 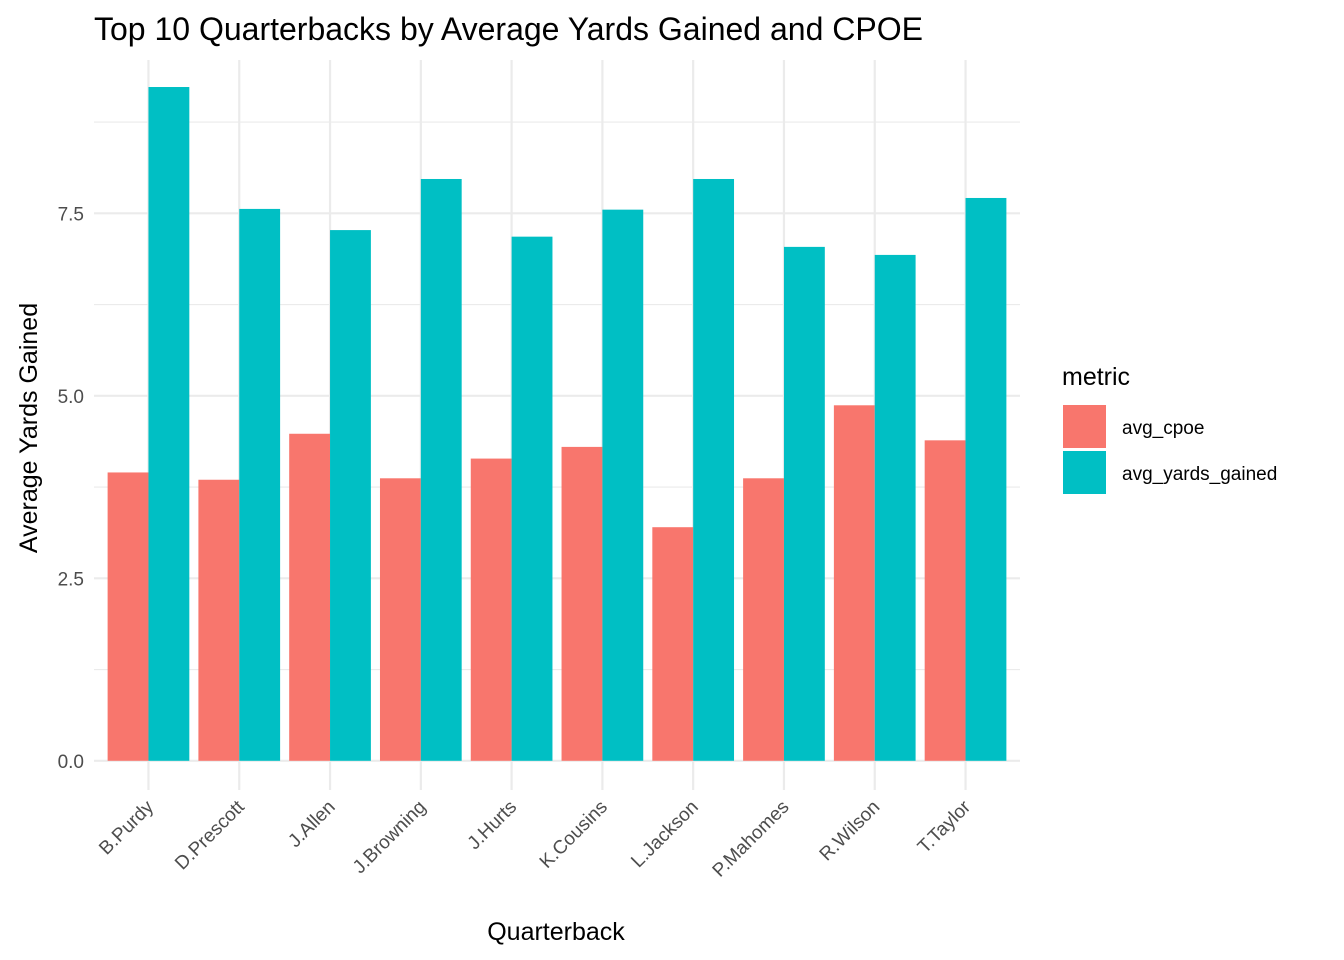 I want to click on bar-avg_yards_gained-J.Allen, so click(x=350, y=495).